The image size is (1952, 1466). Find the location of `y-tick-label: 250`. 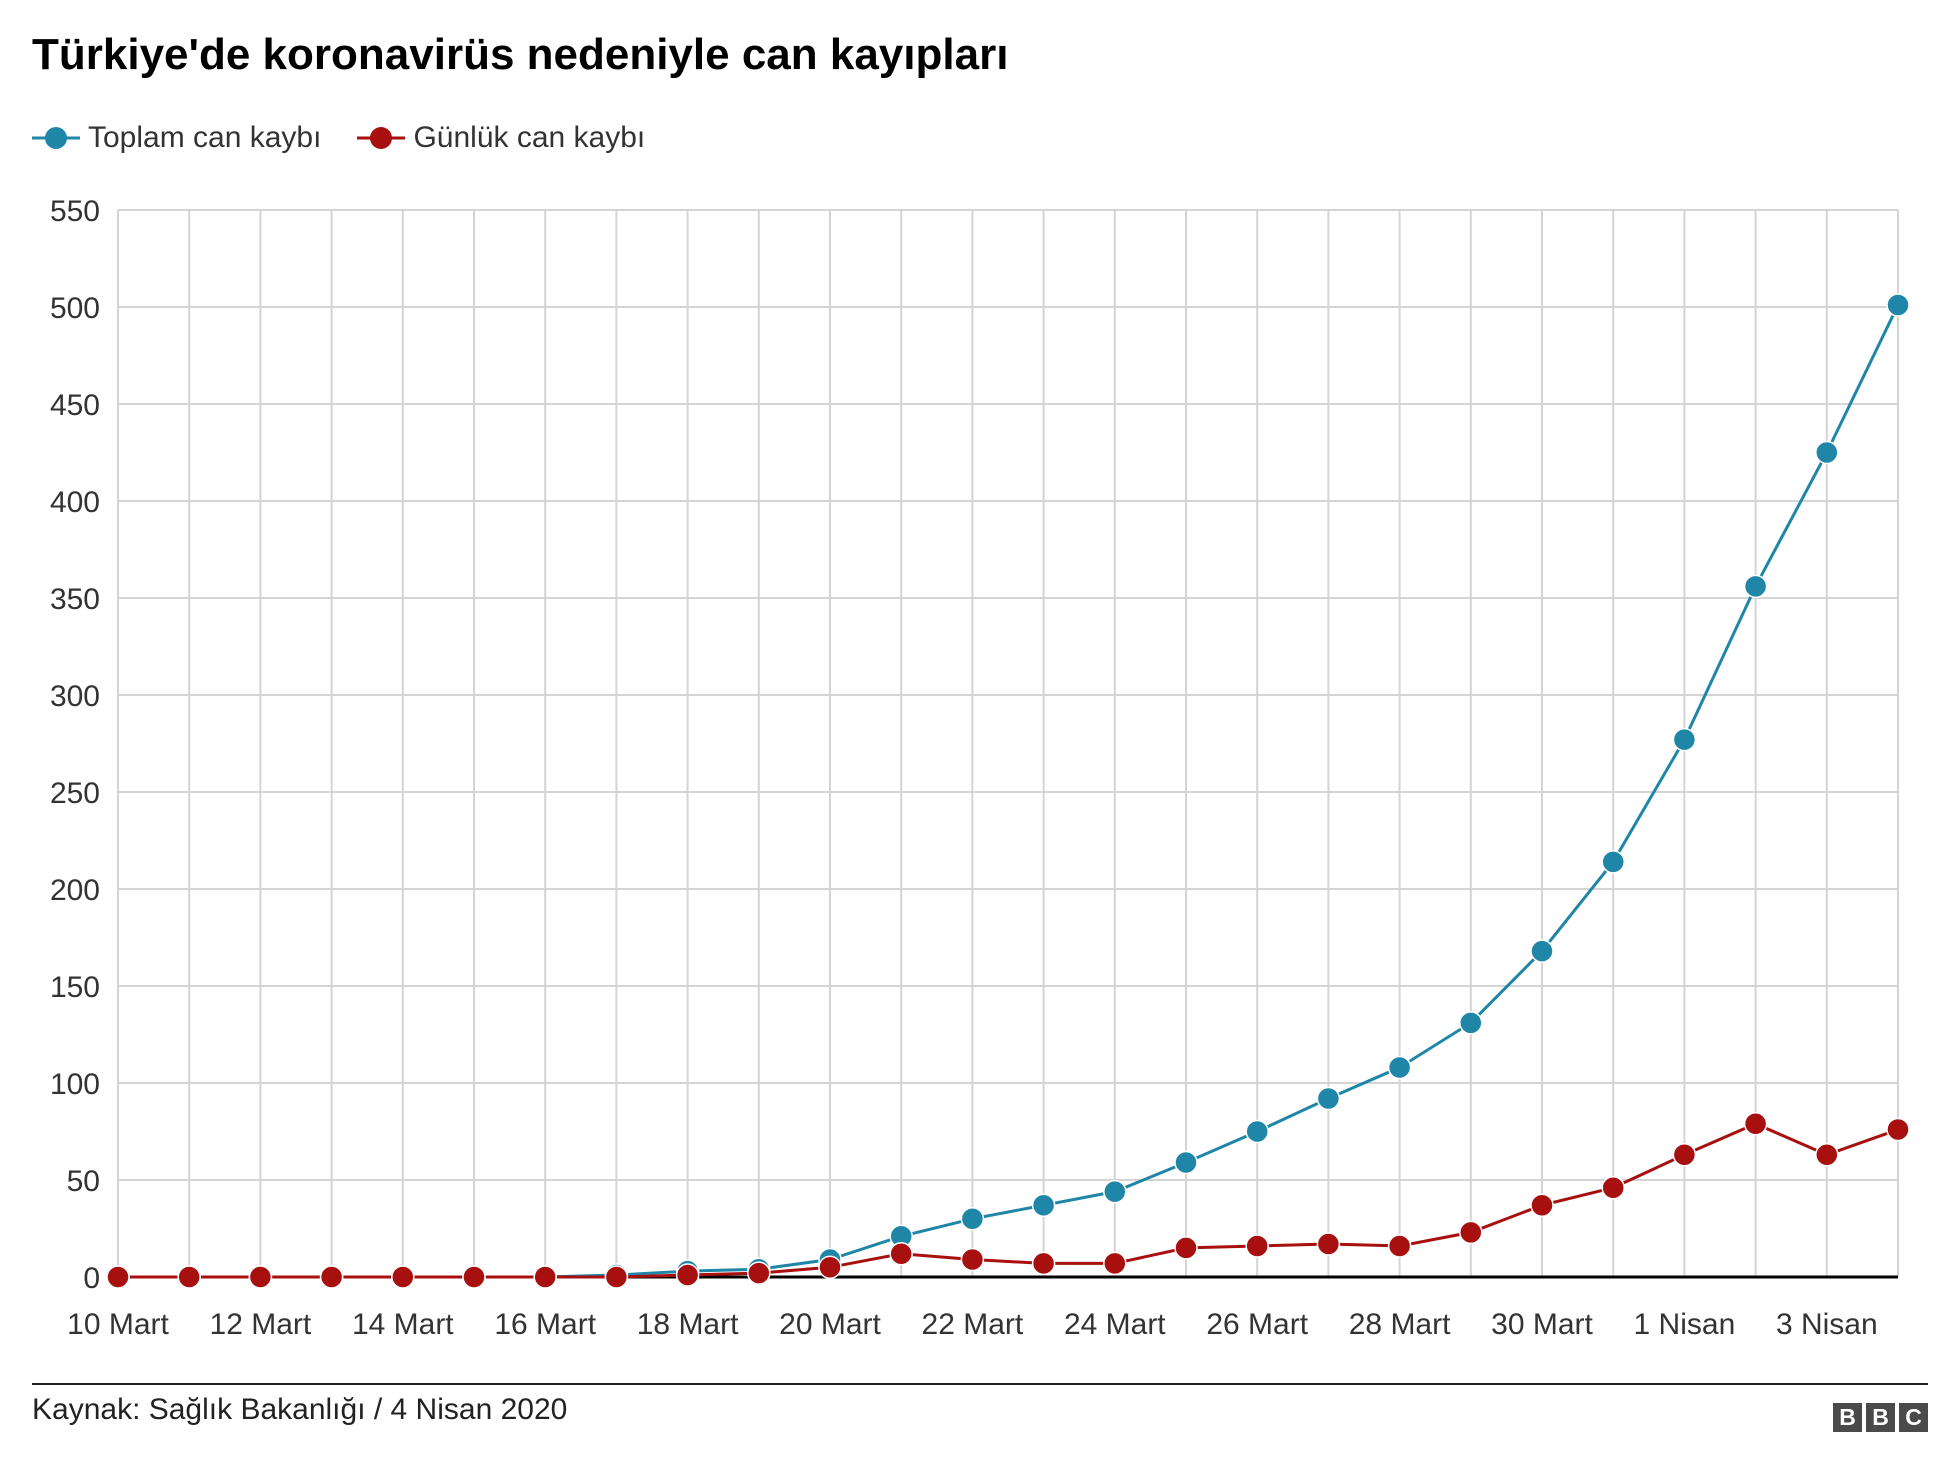

y-tick-label: 250 is located at coordinates (75, 793).